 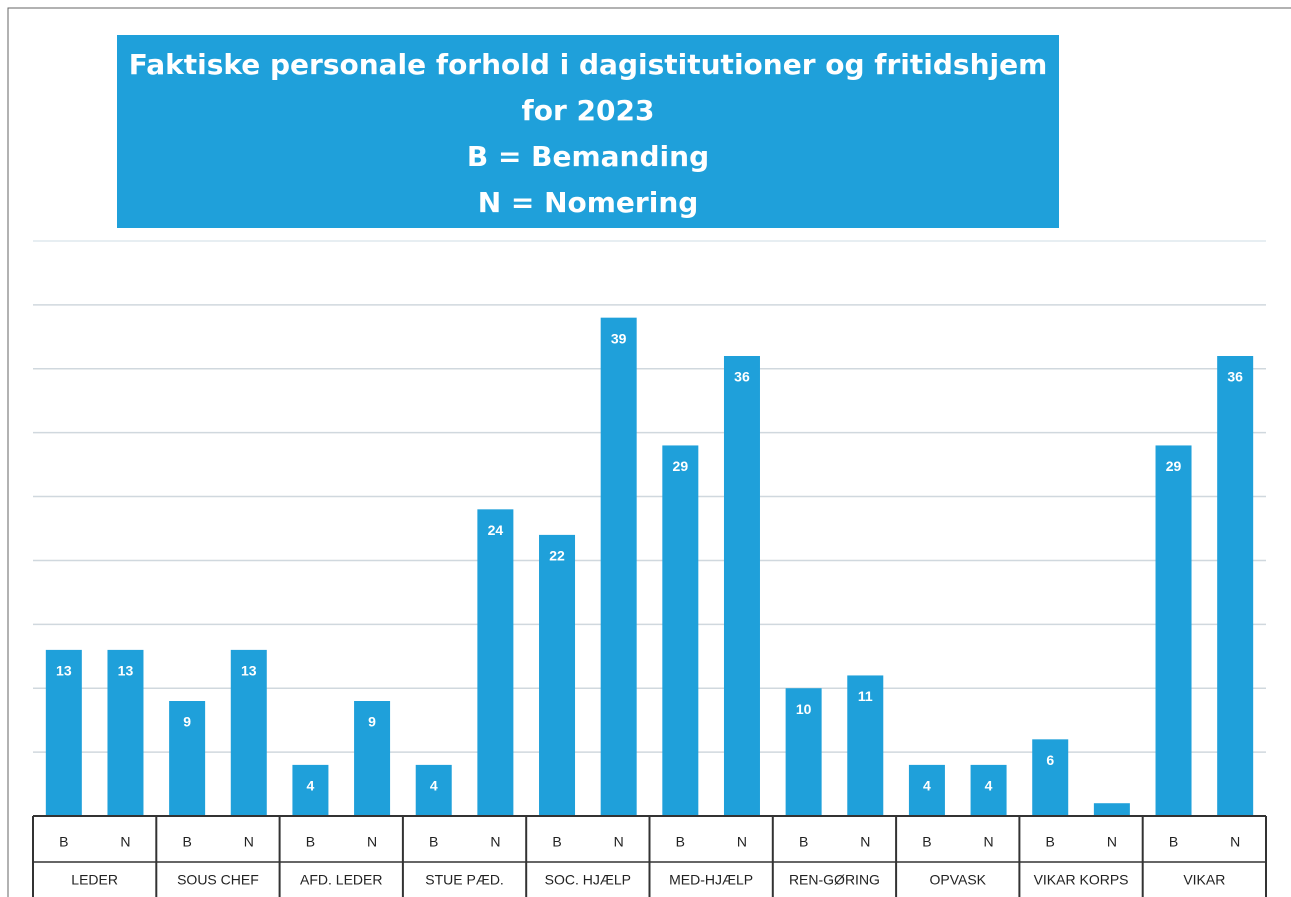 I want to click on x-tick-label: MED-HJÆLP, so click(x=711, y=880).